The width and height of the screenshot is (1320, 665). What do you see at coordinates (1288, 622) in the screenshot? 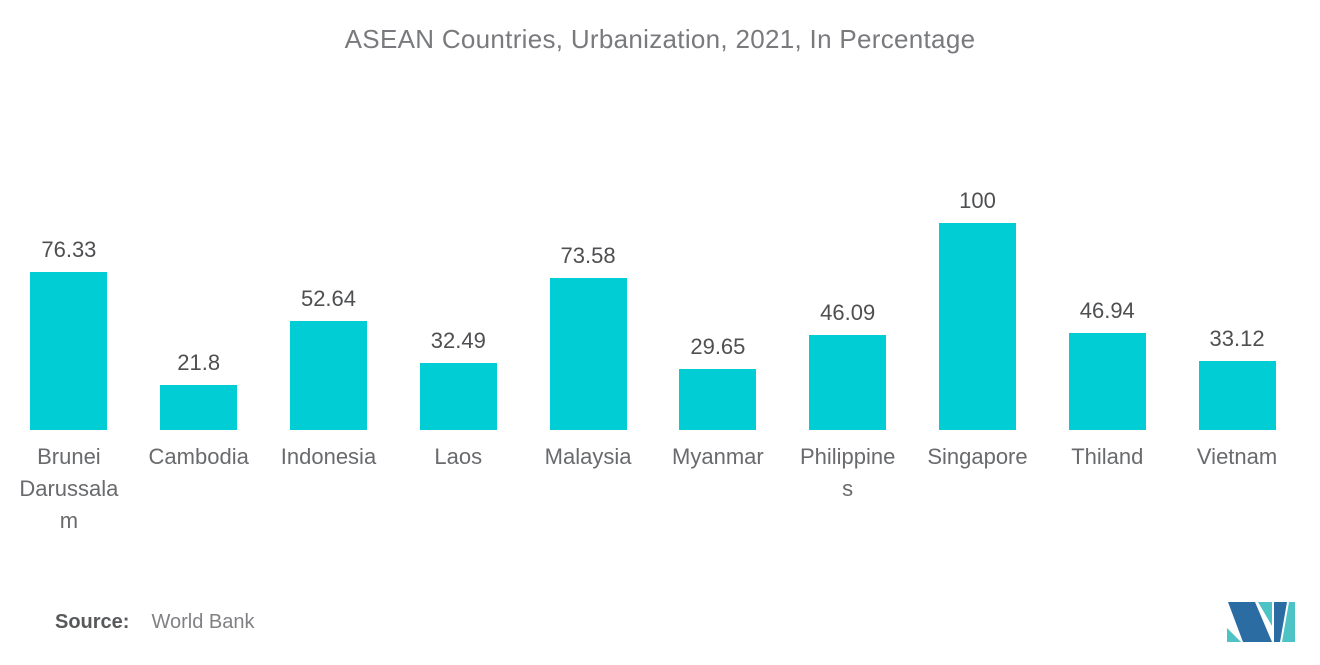
I see `logo-teal-bar` at bounding box center [1288, 622].